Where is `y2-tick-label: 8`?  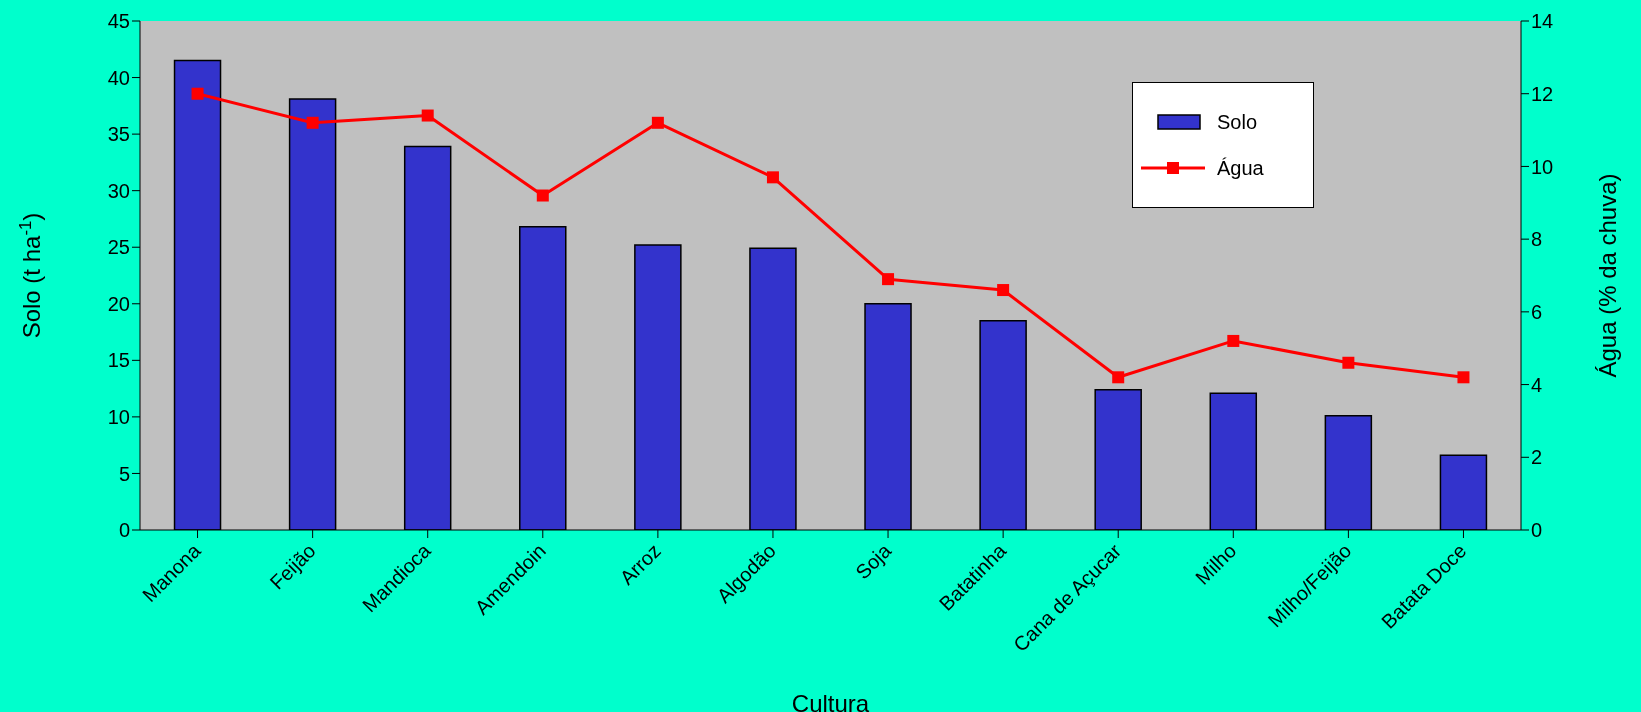
y2-tick-label: 8 is located at coordinates (1537, 239).